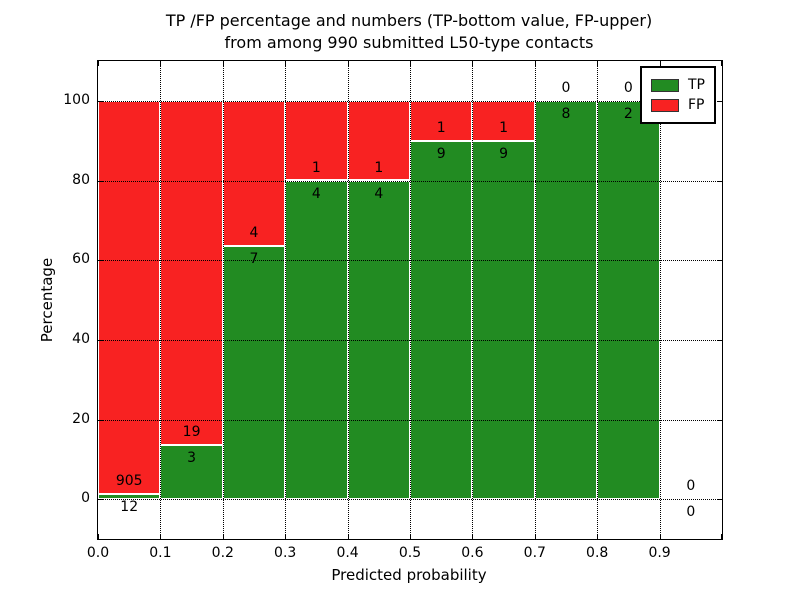  I want to click on tp-count-label: 0, so click(691, 512).